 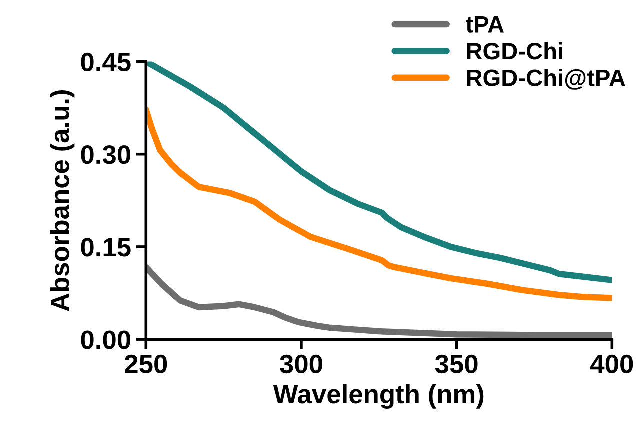 What do you see at coordinates (378, 397) in the screenshot?
I see `x-axis-title: Wavelength (nm)` at bounding box center [378, 397].